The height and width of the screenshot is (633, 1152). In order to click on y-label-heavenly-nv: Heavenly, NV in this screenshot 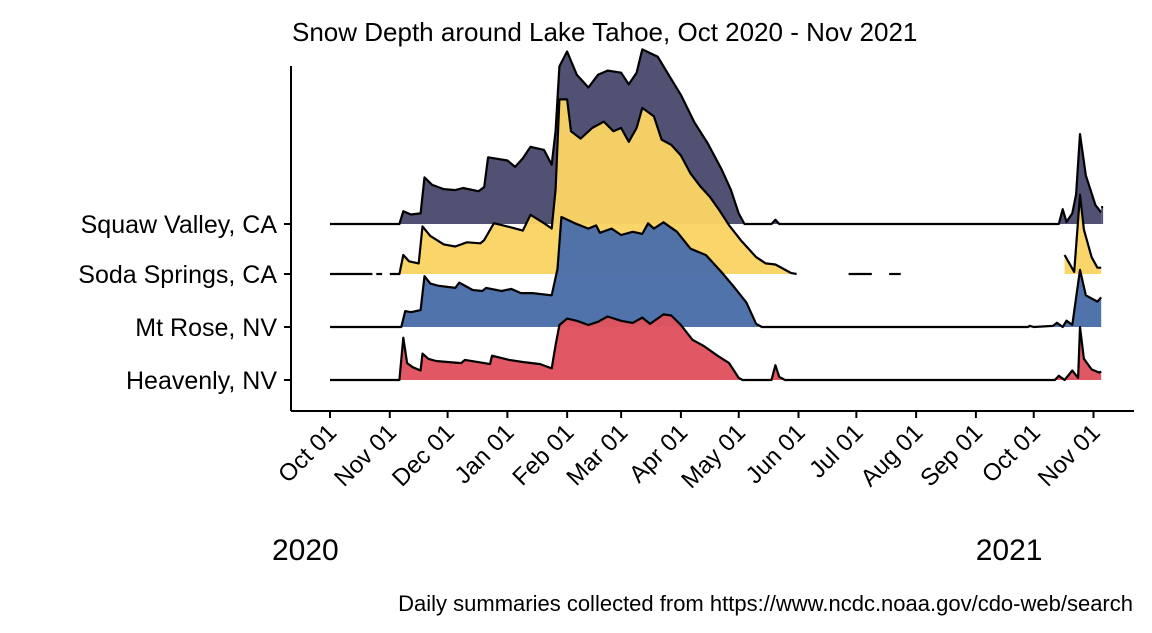, I will do `click(201, 381)`.